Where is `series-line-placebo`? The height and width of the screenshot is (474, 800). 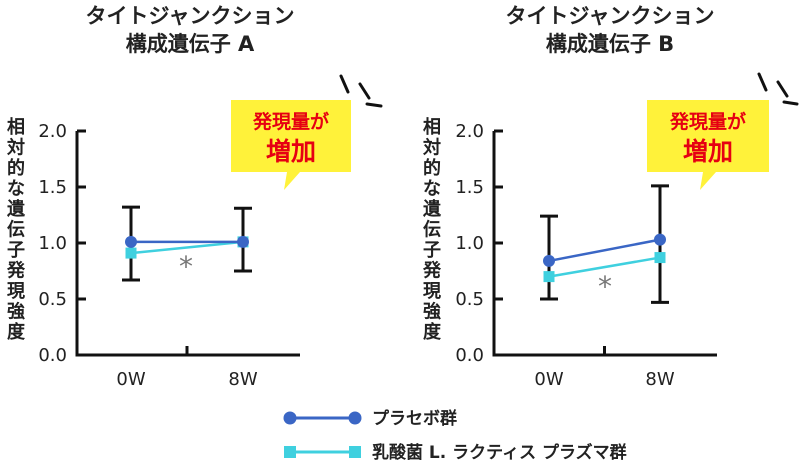
series-line-placebo is located at coordinates (604, 250).